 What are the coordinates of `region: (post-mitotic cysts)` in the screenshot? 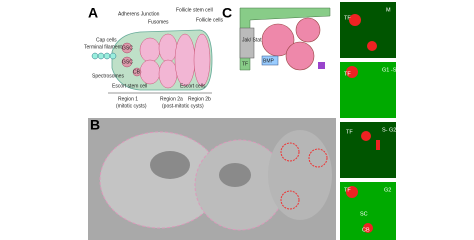 It's located at (183, 106).